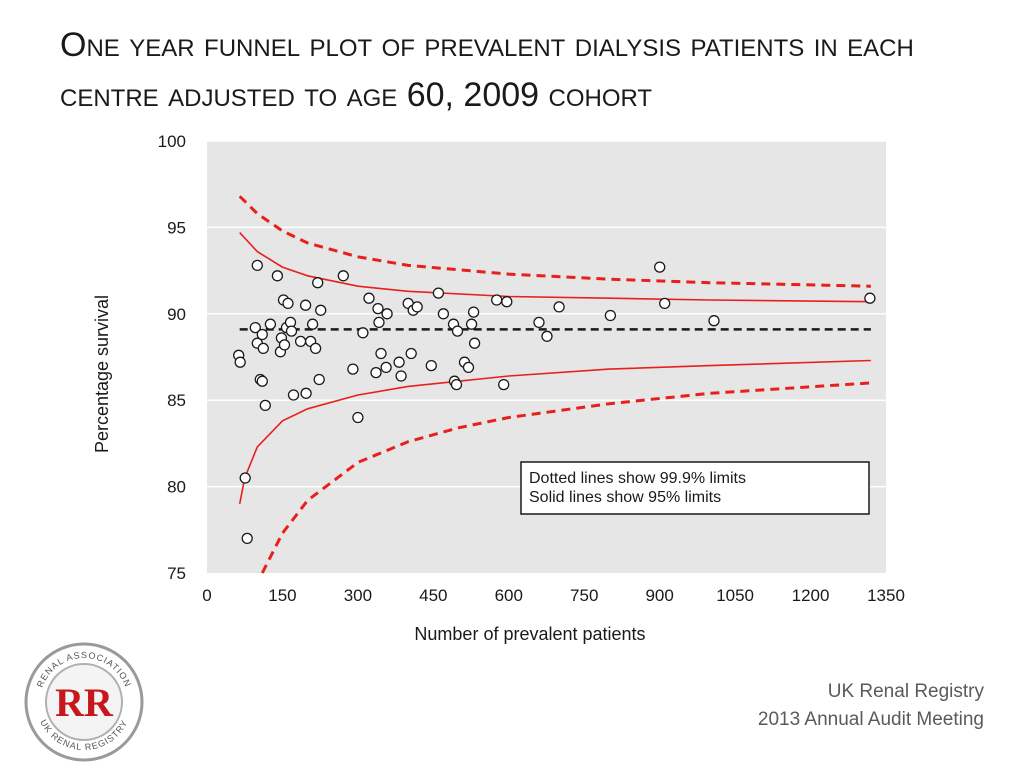 The height and width of the screenshot is (768, 1024). I want to click on x-tick-labels: 0 150 300 450 600 750 900 1050 1200 1350, so click(553, 595).